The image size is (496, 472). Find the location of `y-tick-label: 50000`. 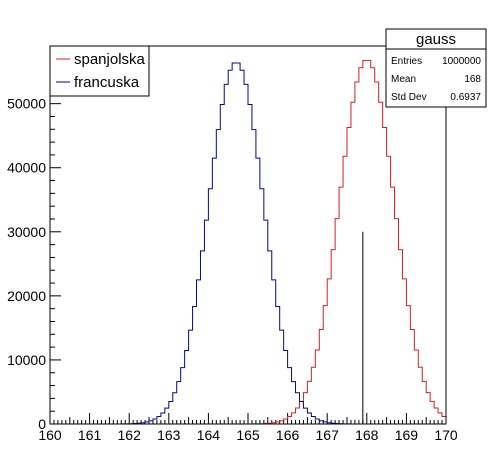

y-tick-label: 50000 is located at coordinates (26, 104).